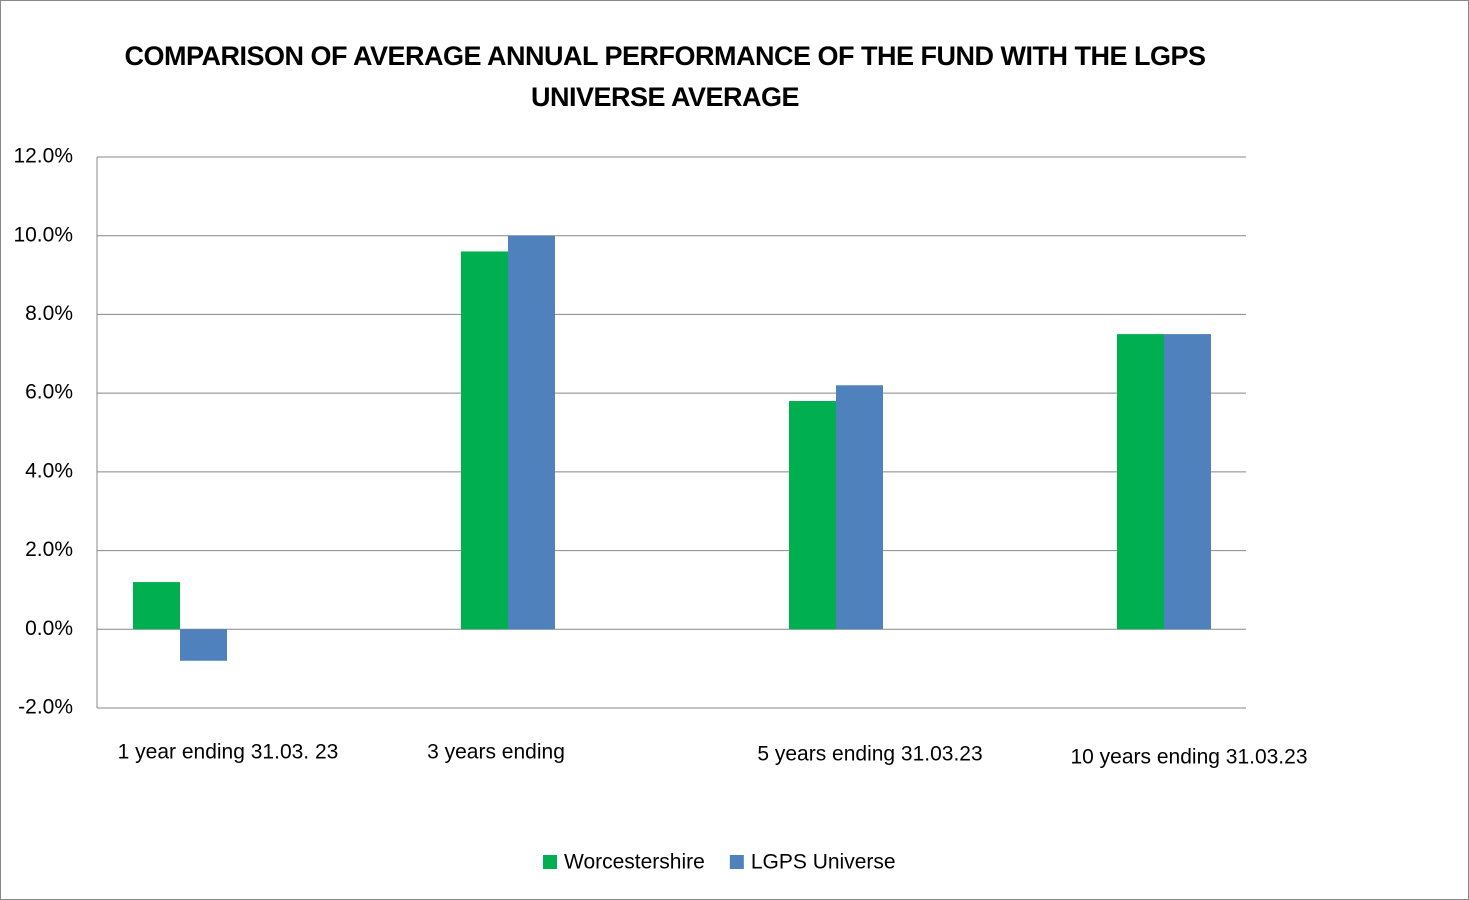 This screenshot has height=900, width=1469. Describe the element at coordinates (823, 862) in the screenshot. I see `legend-label: LGPS Universe` at that location.